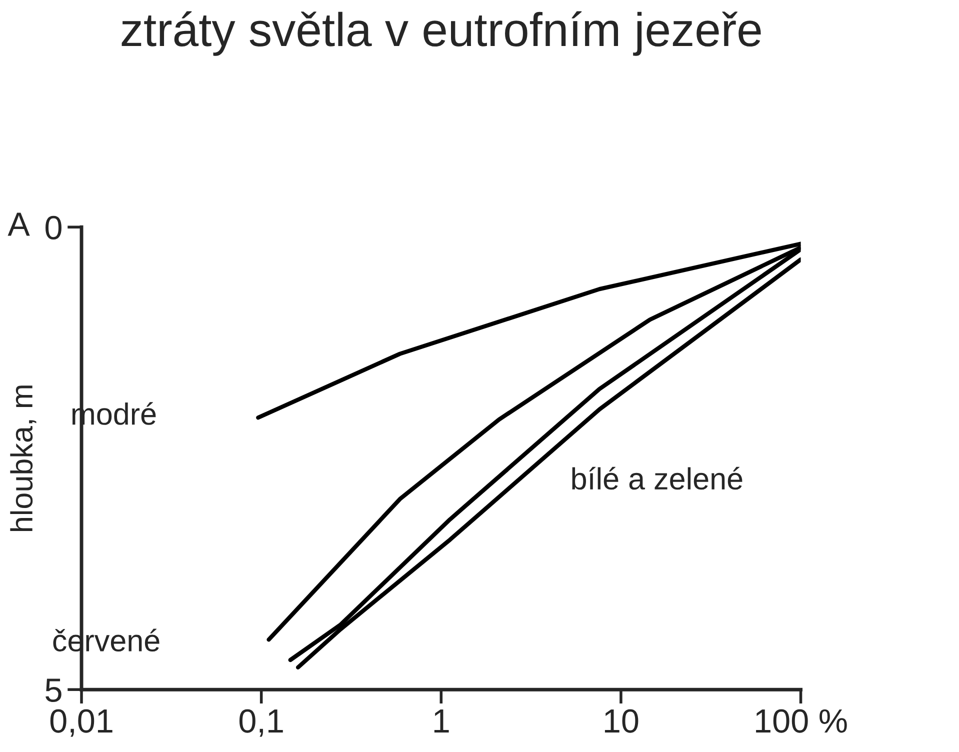 Image resolution: width=959 pixels, height=752 pixels. Describe the element at coordinates (801, 721) in the screenshot. I see `x-tick-label: 100 %` at that location.